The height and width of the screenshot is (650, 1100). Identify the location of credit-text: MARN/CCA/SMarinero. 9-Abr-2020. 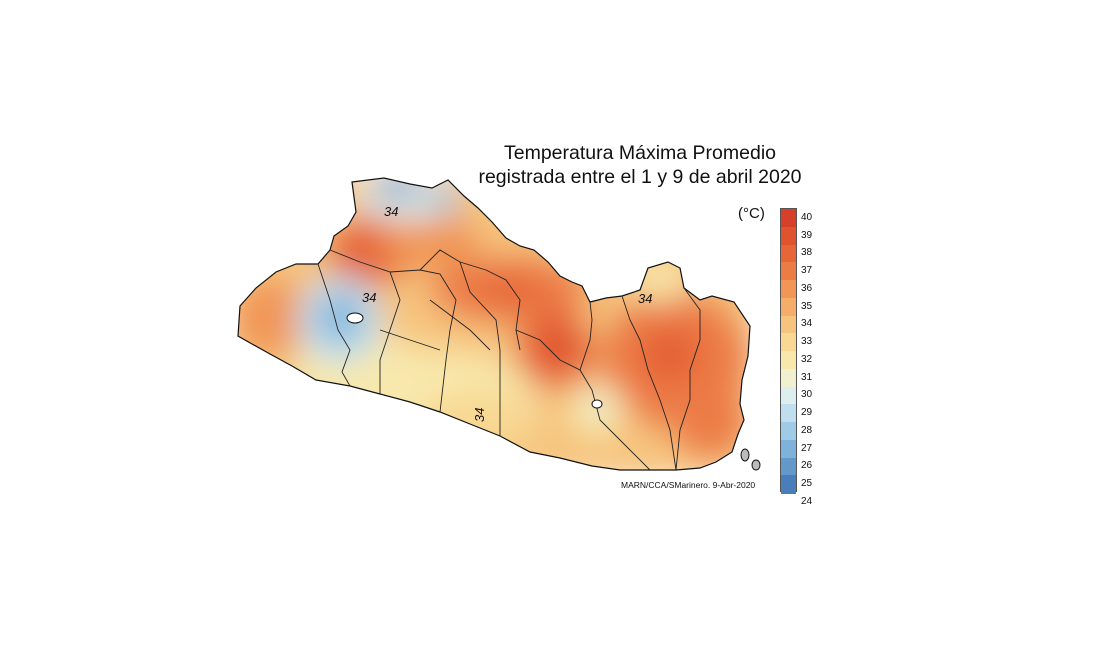
(688, 485).